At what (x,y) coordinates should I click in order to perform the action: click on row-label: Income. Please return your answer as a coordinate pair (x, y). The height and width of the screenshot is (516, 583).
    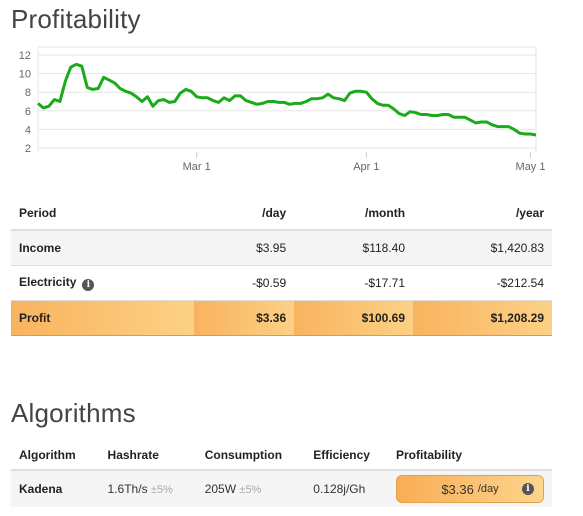
    Looking at the image, I should click on (102, 248).